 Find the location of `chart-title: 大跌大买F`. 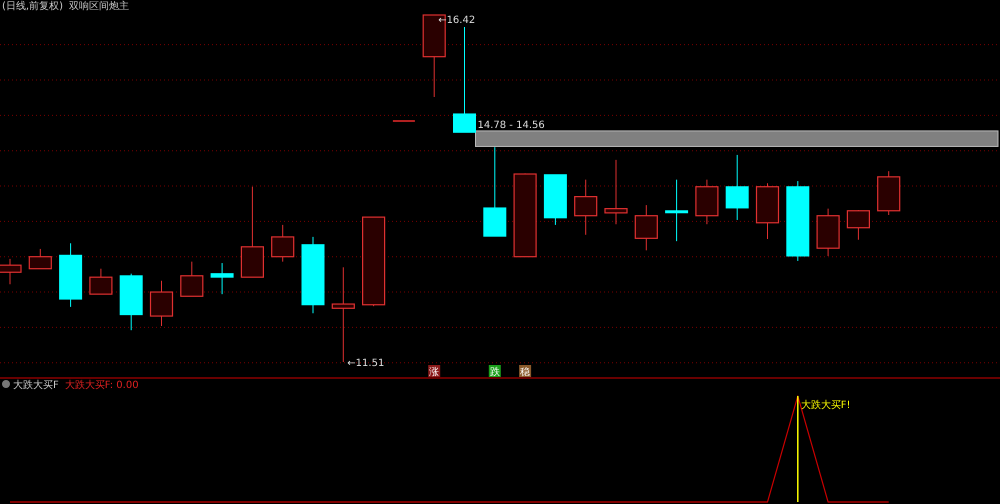

chart-title: 大跌大买F is located at coordinates (36, 385).